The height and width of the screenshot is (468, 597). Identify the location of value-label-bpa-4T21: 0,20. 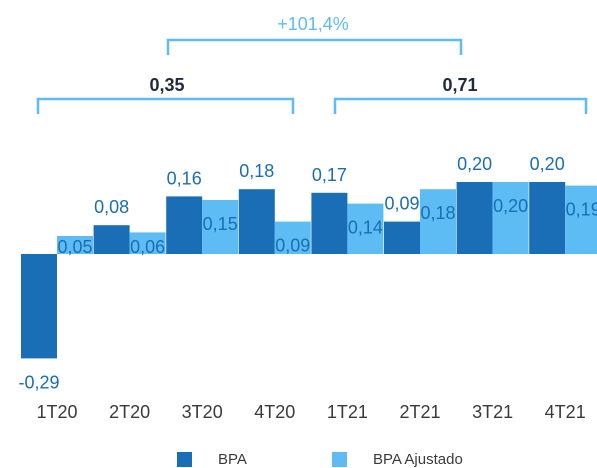
(547, 164).